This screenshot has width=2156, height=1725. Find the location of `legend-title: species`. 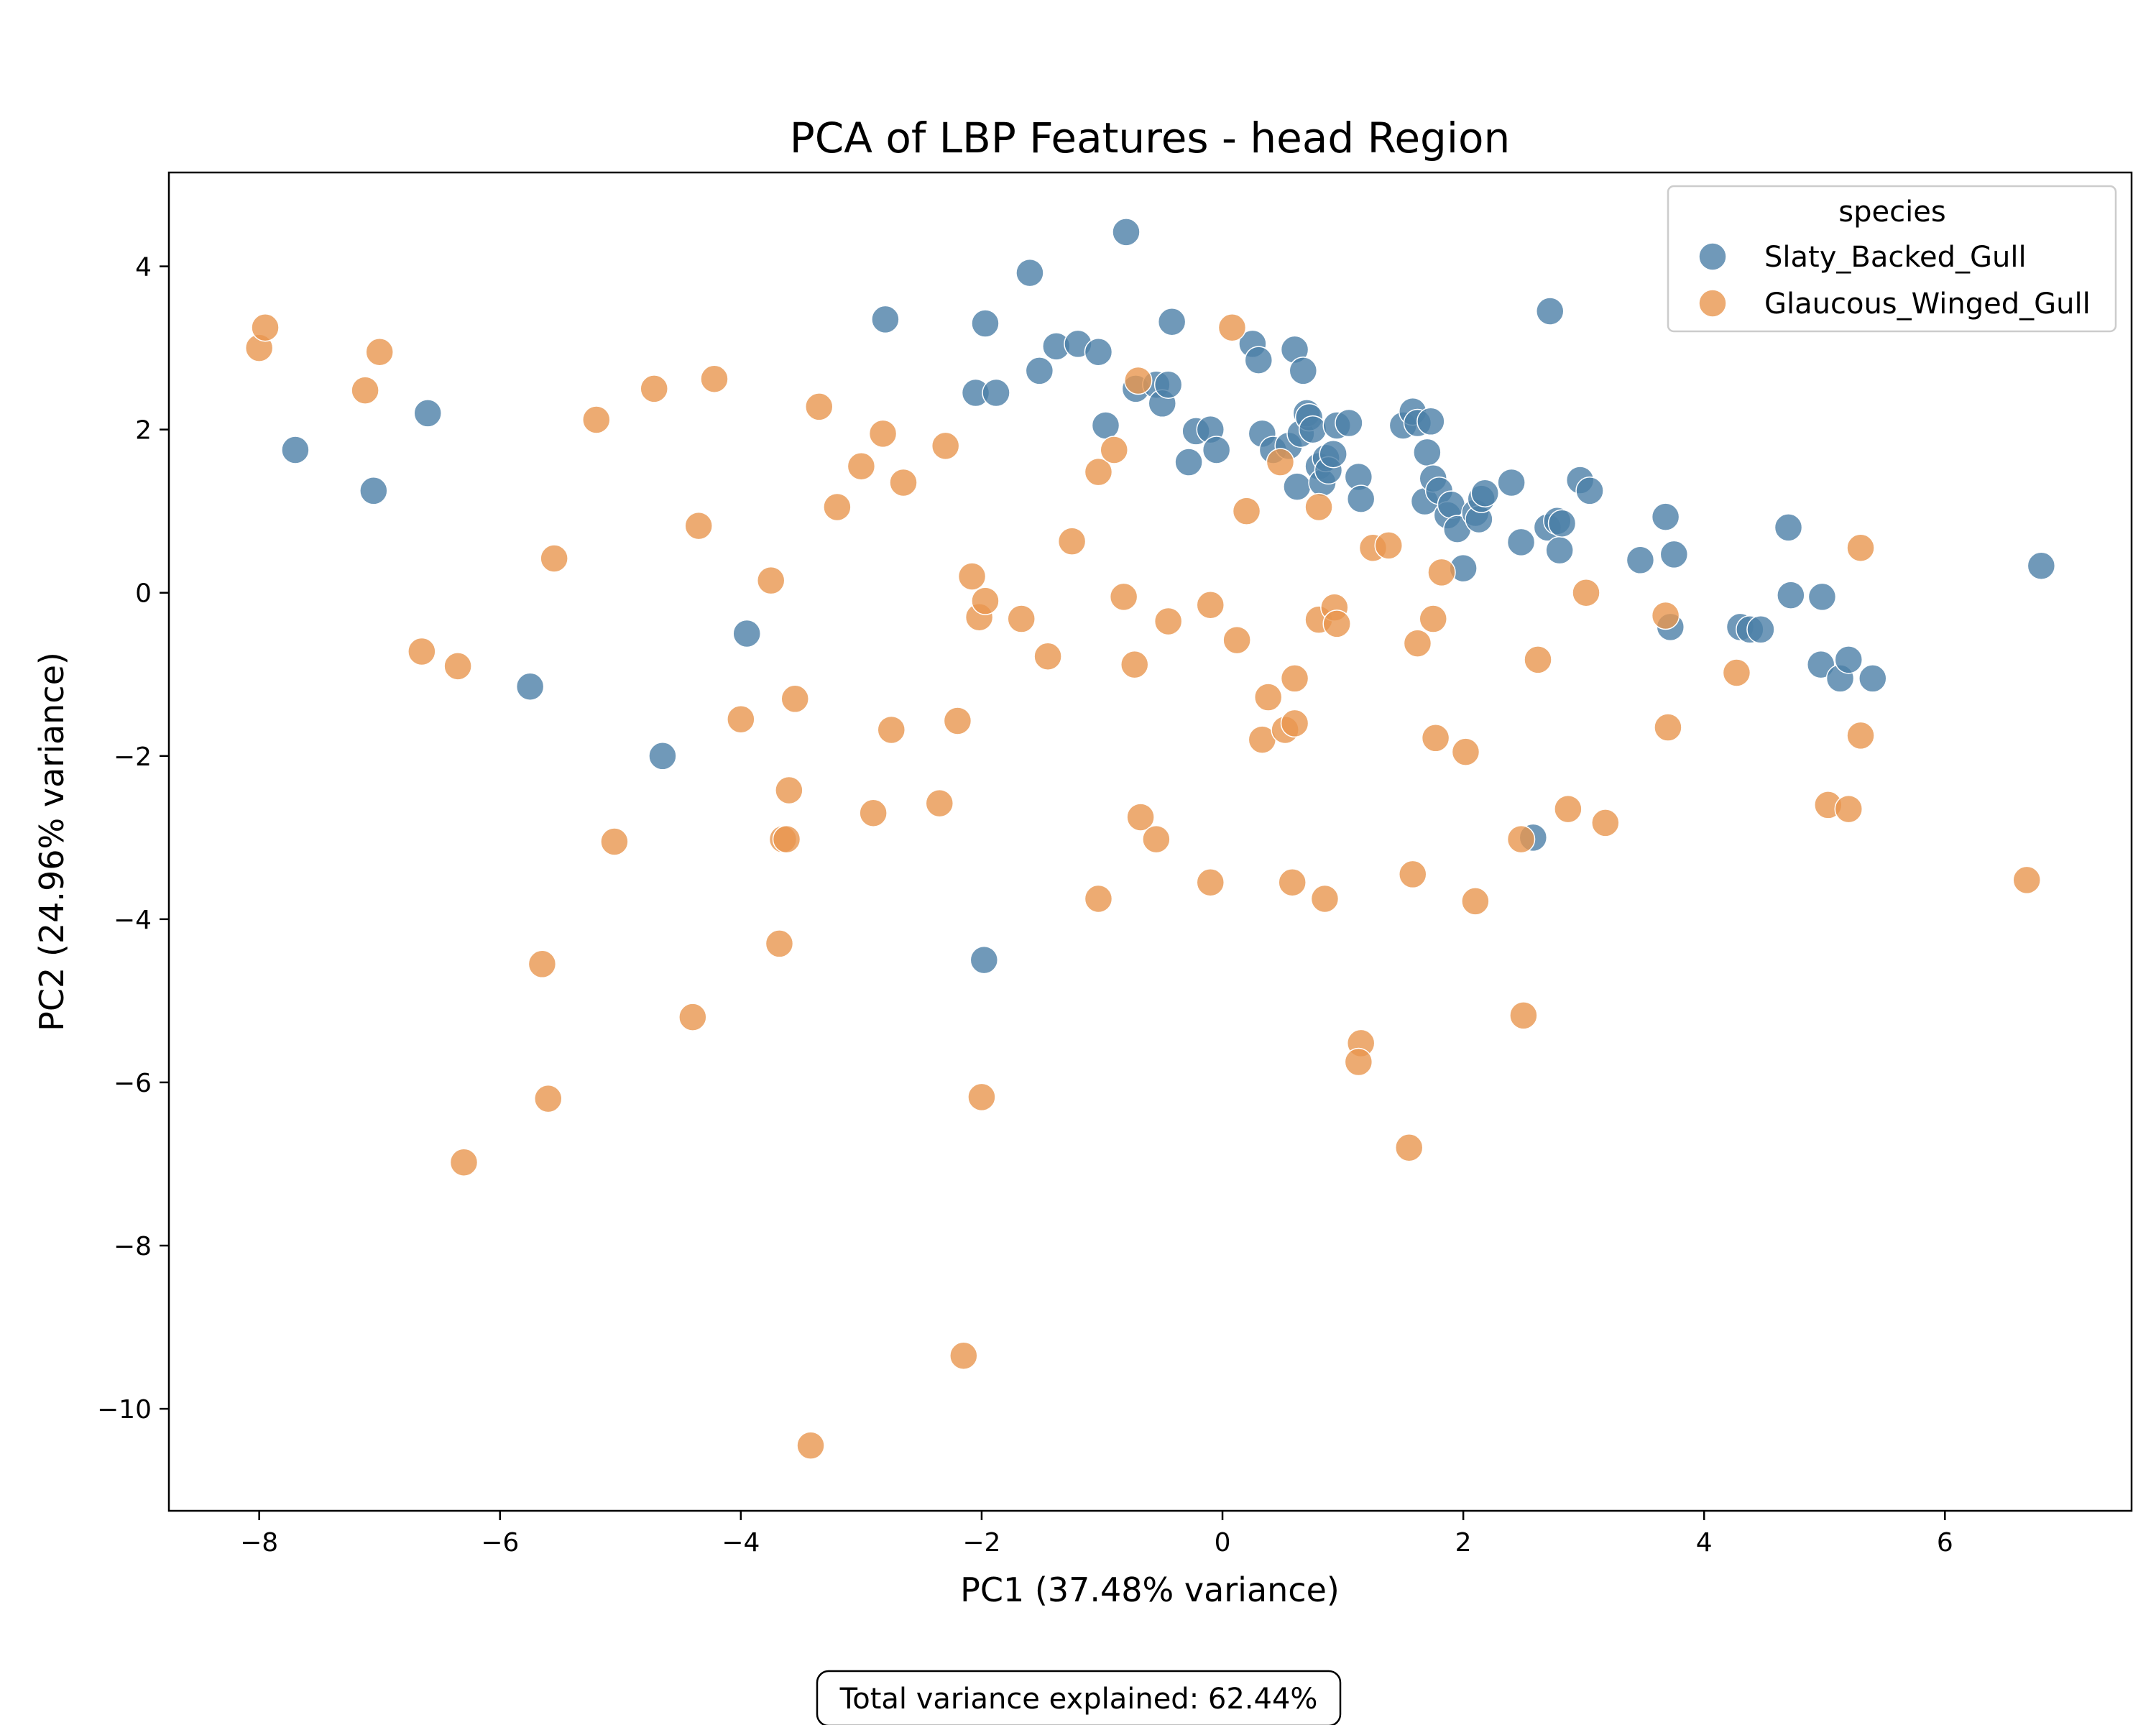

legend-title: species is located at coordinates (1891, 212).